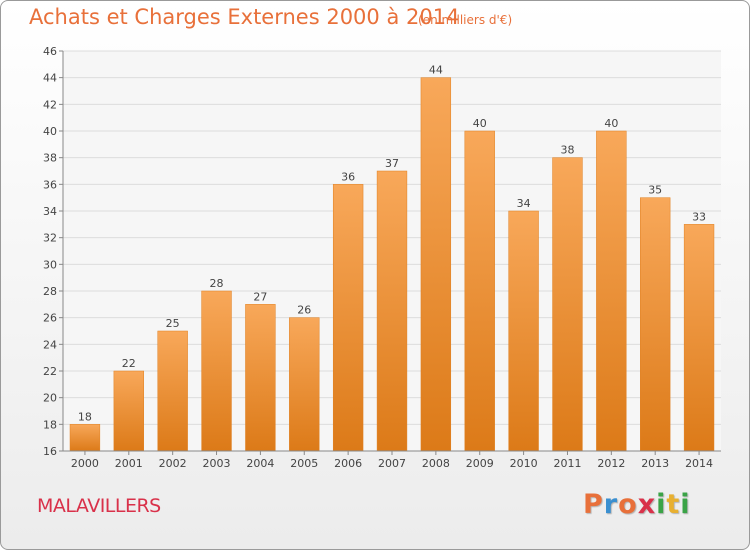 The height and width of the screenshot is (550, 750). I want to click on logo-letter: x, so click(647, 504).